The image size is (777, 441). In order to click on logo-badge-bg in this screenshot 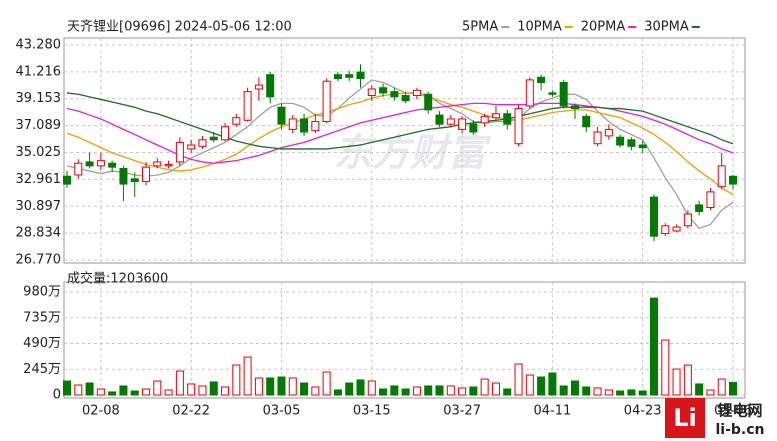, I will do `click(685, 418)`.